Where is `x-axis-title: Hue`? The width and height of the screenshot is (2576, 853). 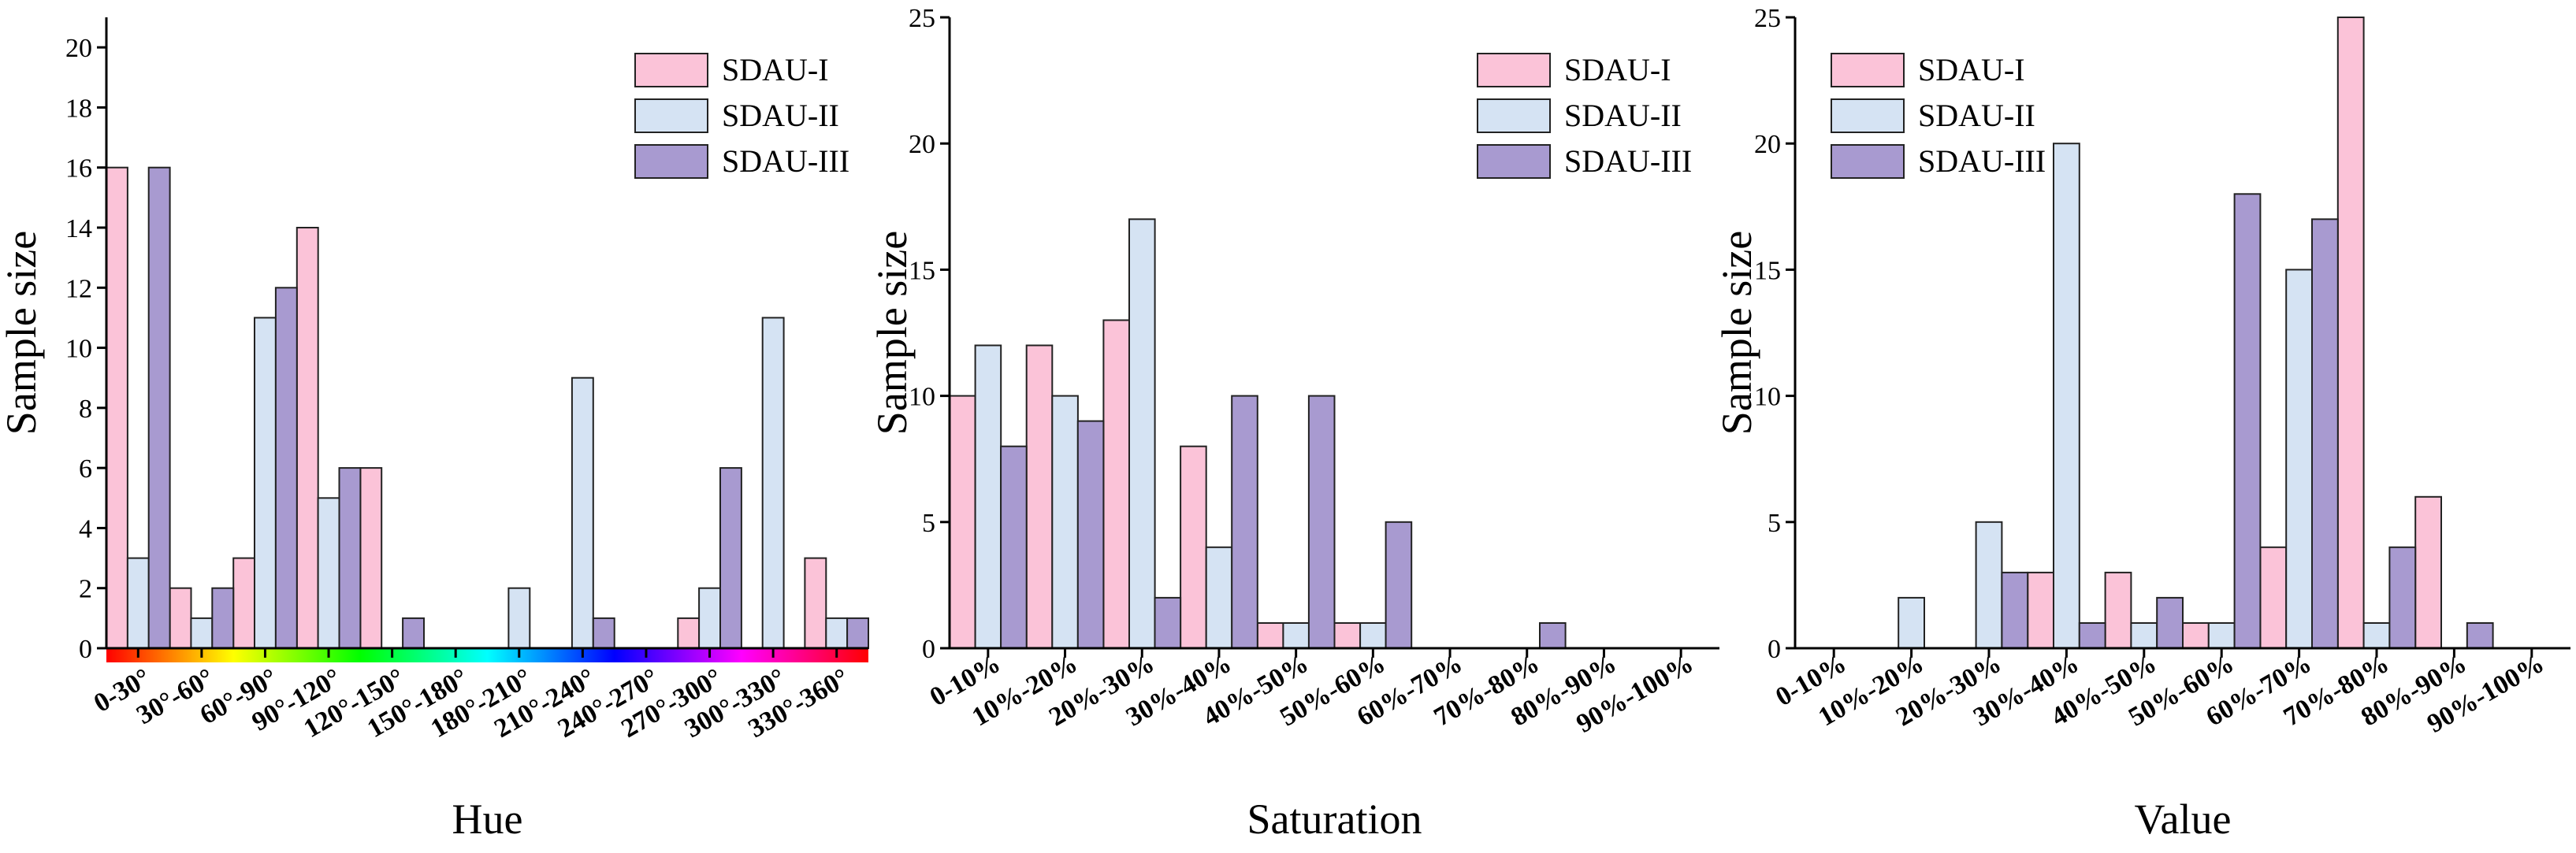 x-axis-title: Hue is located at coordinates (487, 819).